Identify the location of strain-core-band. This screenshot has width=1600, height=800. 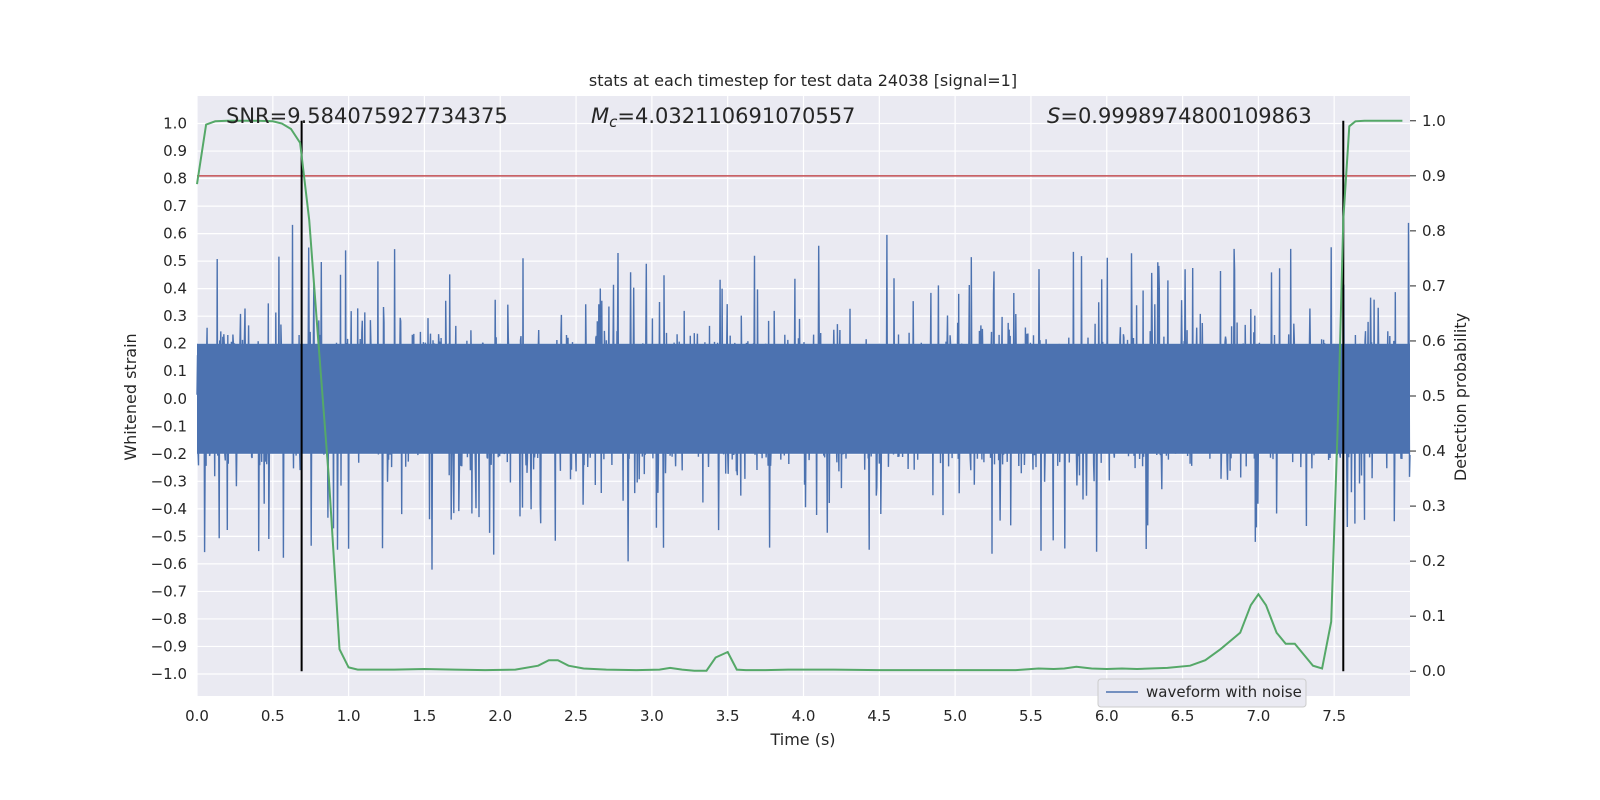
(803, 398).